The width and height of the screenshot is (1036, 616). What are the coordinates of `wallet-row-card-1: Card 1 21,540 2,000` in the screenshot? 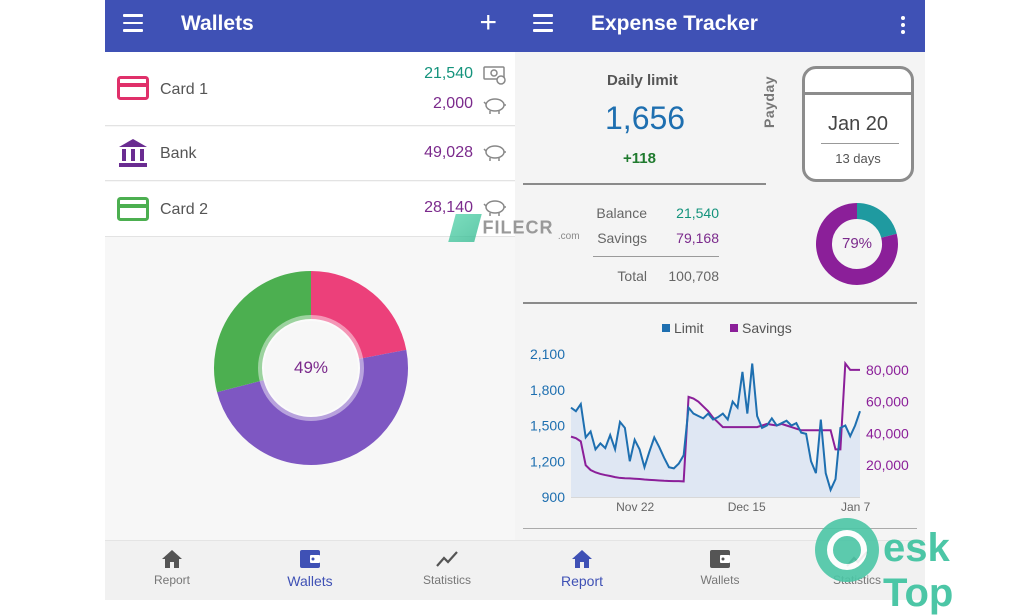 It's located at (310, 89).